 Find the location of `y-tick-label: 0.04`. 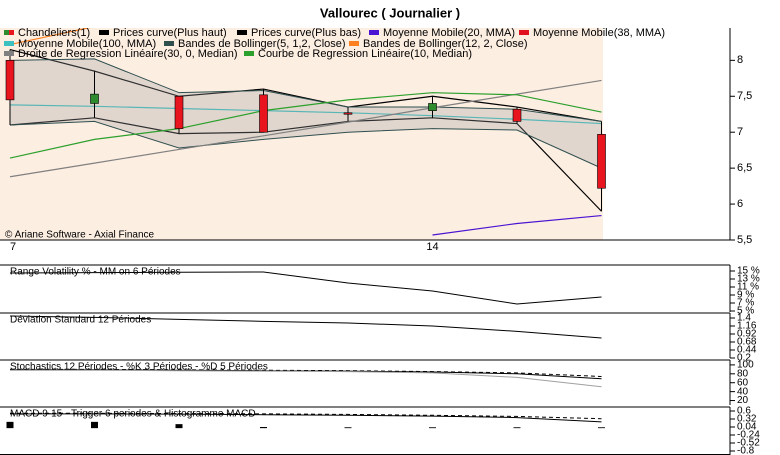

y-tick-label: 0.04 is located at coordinates (747, 427).